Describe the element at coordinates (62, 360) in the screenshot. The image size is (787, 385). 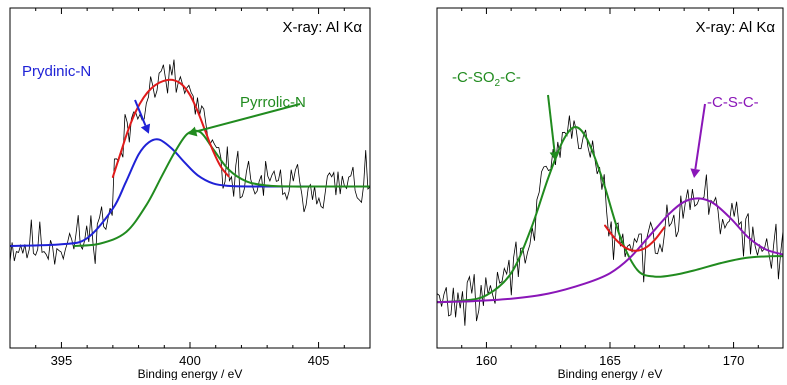
I see `x-tick-label: 395` at that location.